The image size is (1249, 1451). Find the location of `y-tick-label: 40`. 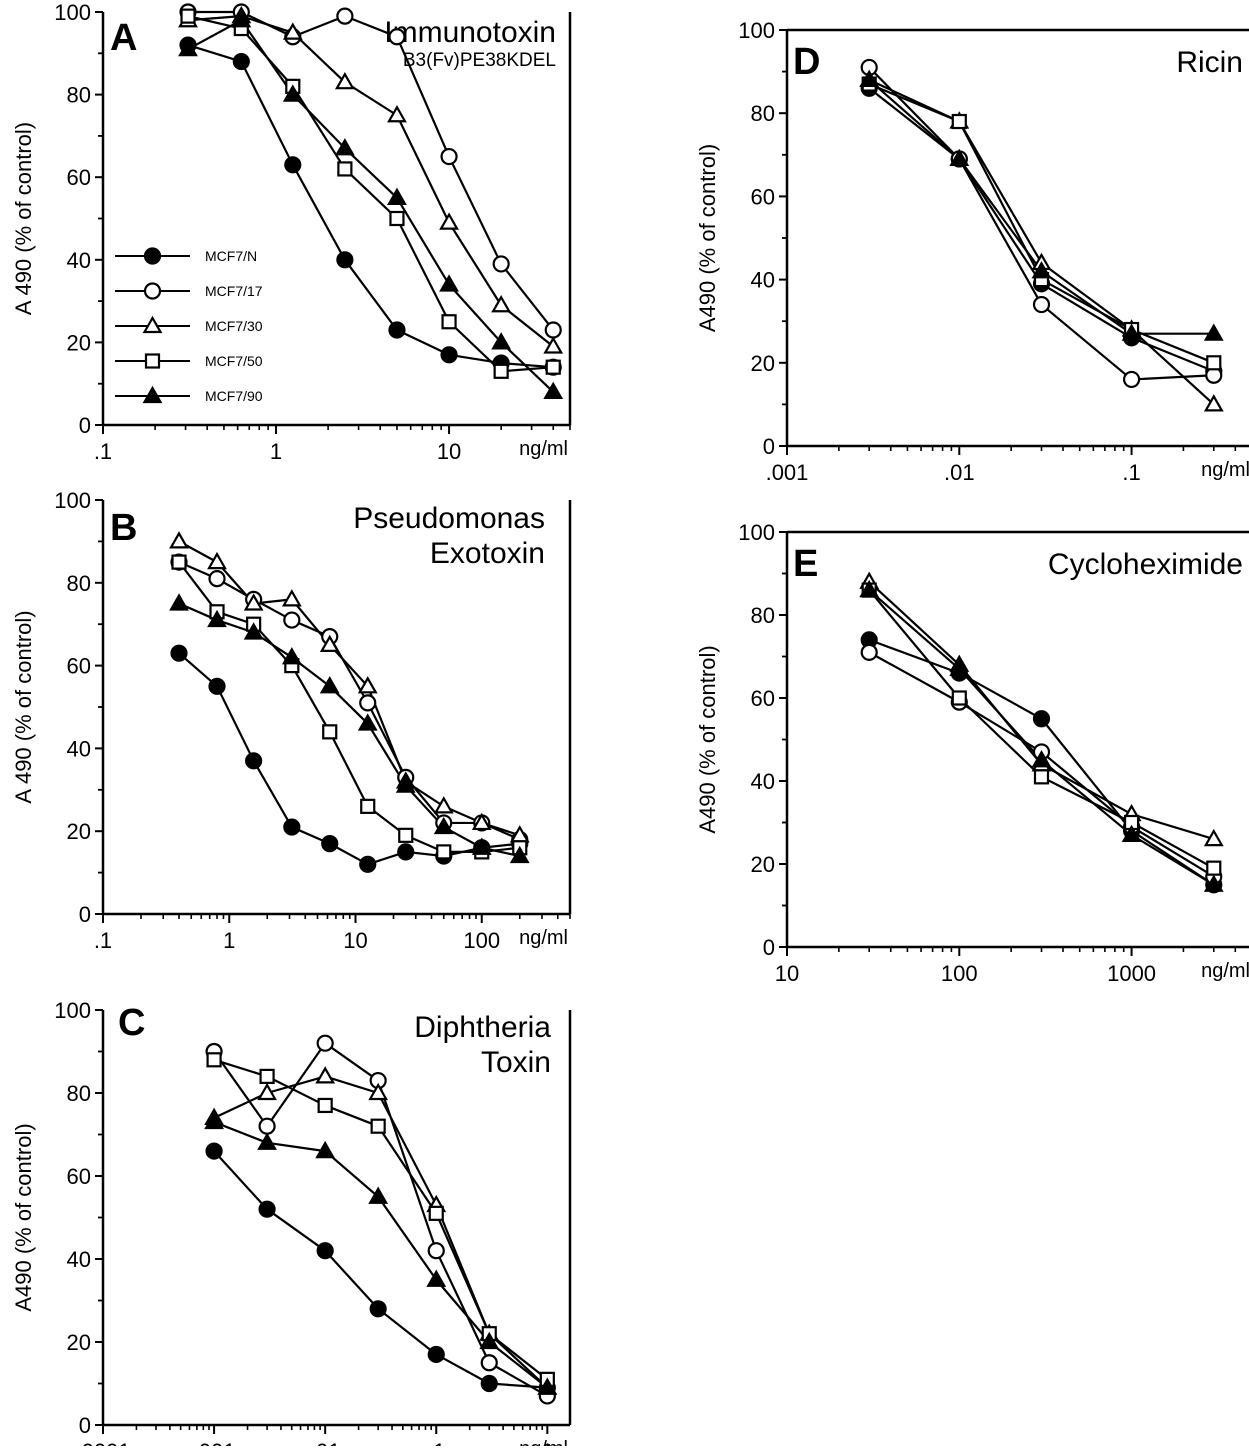

y-tick-label: 40 is located at coordinates (79, 260).